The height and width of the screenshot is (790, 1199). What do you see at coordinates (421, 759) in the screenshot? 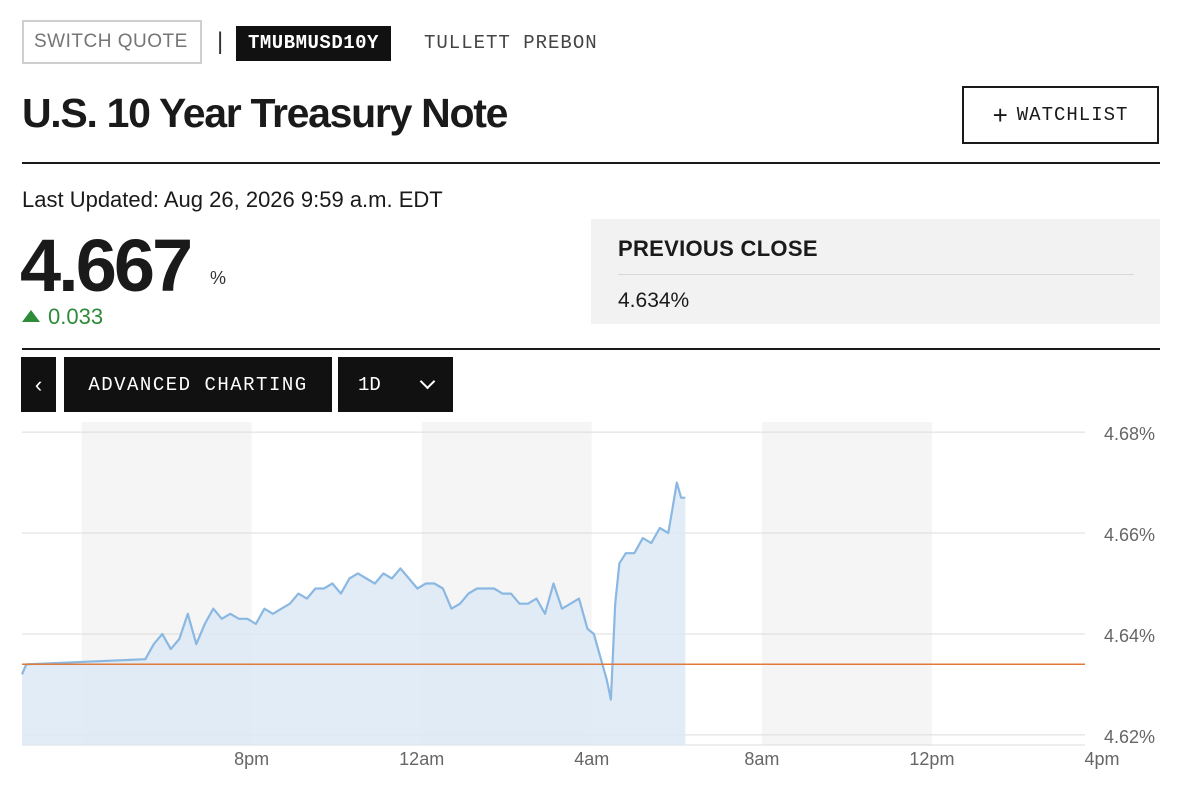
I see `x-tick-label: 12am` at bounding box center [421, 759].